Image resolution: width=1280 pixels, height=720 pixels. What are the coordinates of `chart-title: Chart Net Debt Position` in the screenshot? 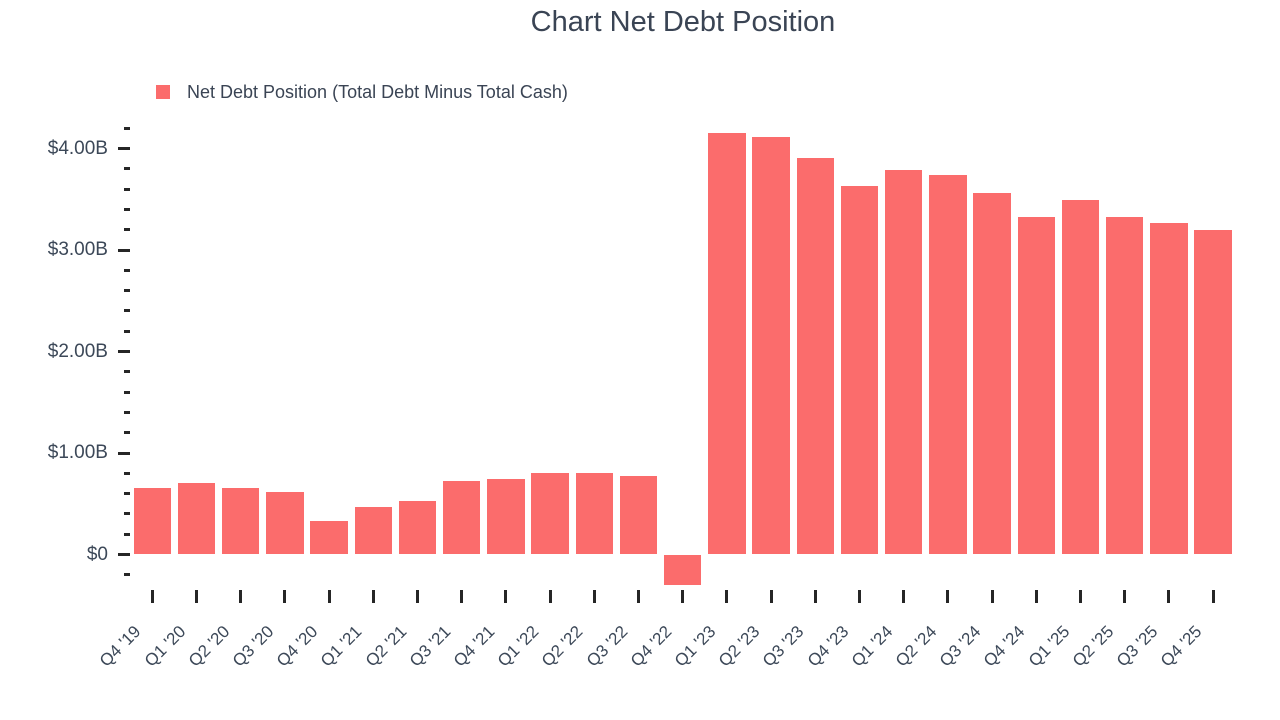 It's located at (683, 22).